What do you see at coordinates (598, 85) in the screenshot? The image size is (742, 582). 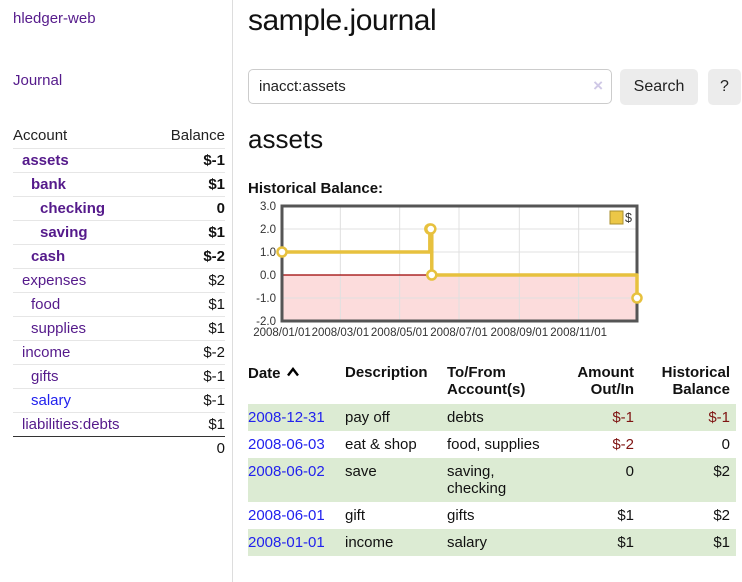 I see `clear-search-icon: ×` at bounding box center [598, 85].